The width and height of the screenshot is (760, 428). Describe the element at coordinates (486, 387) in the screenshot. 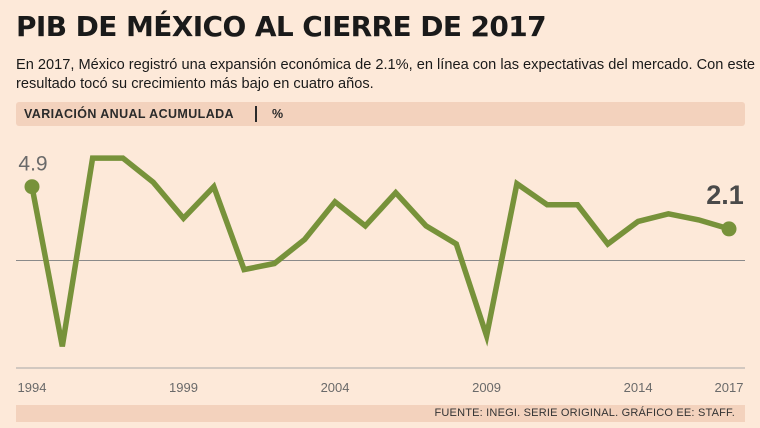

I see `x-tick-label-2009: 2009` at that location.